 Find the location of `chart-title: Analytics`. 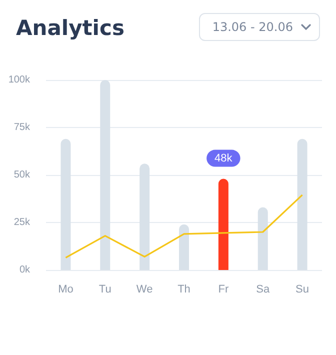

chart-title: Analytics is located at coordinates (70, 28).